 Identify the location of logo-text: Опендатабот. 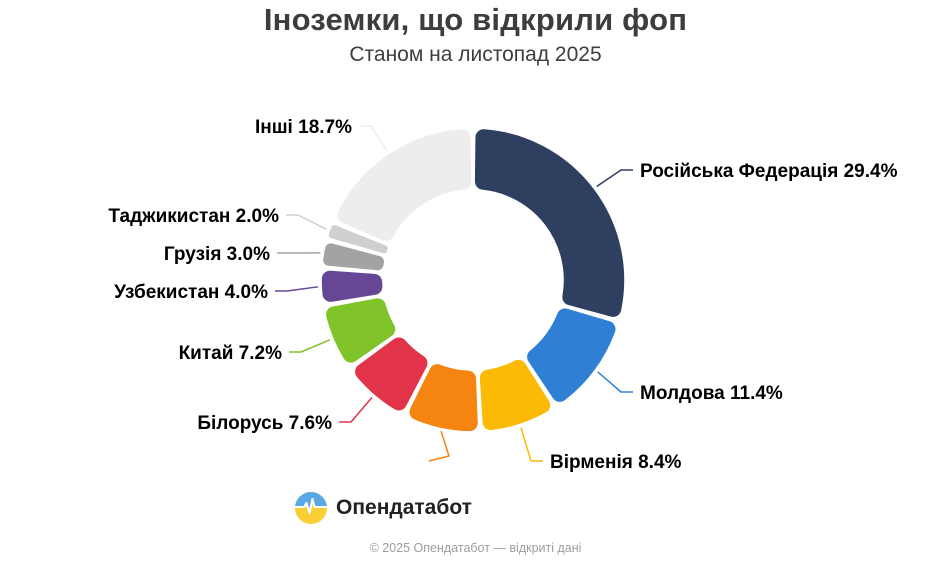
(404, 507).